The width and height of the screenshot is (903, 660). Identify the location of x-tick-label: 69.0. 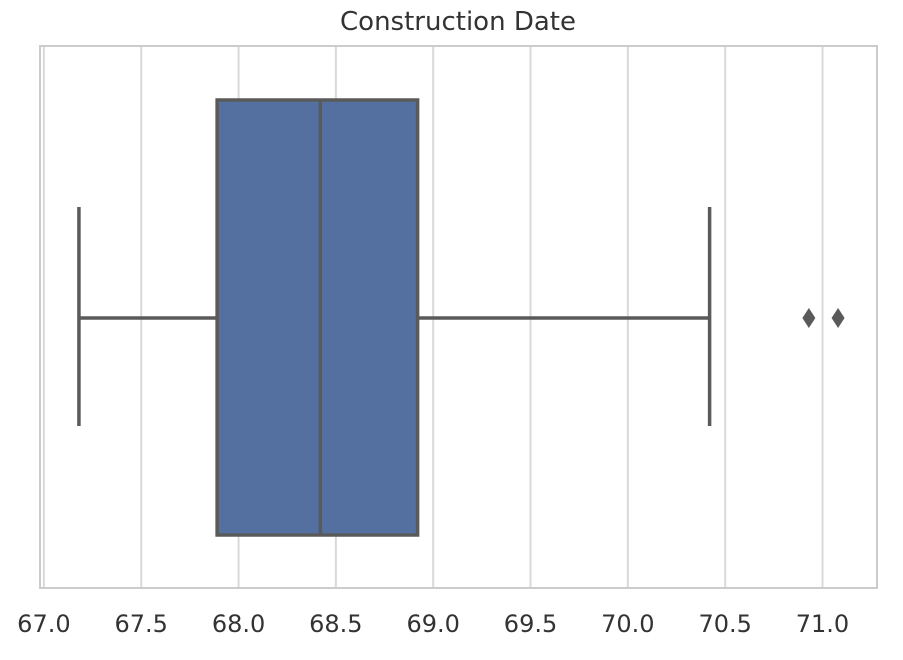
(432, 624).